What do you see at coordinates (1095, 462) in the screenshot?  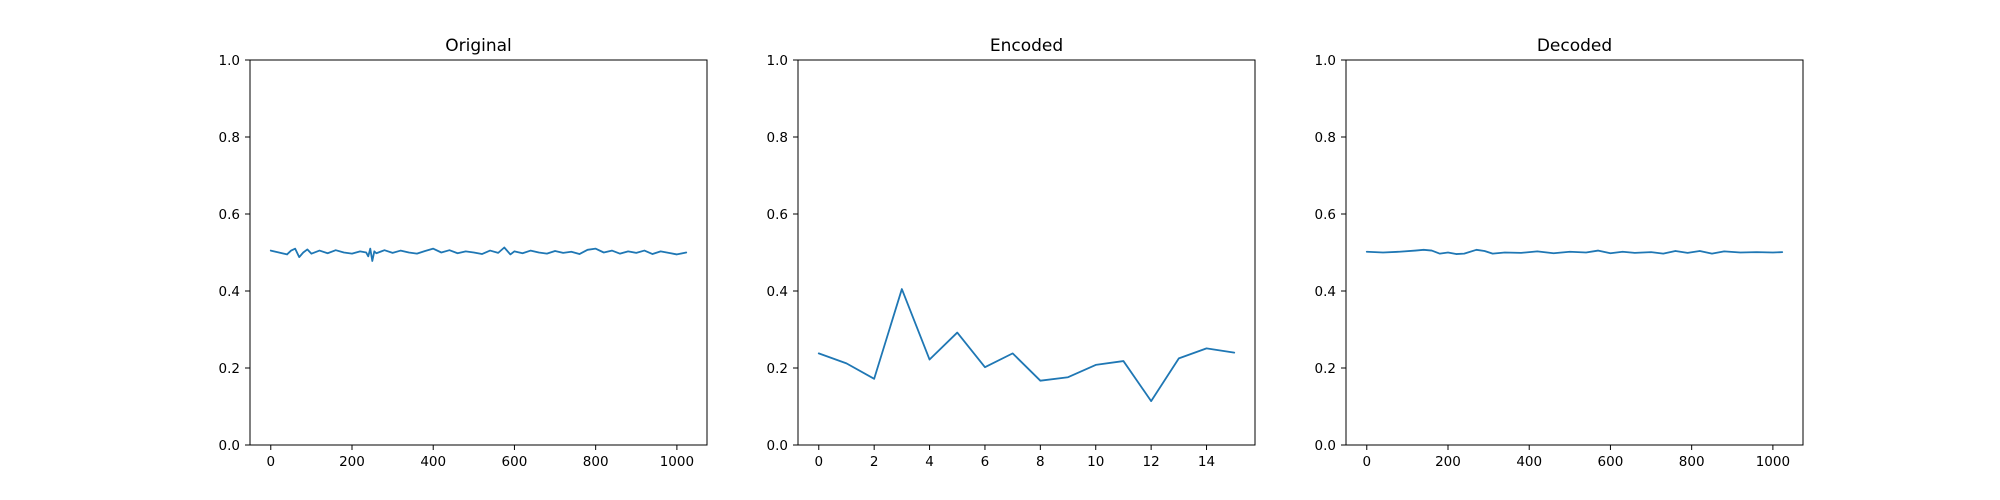 I see `encoded-x-tick-label: 10` at bounding box center [1095, 462].